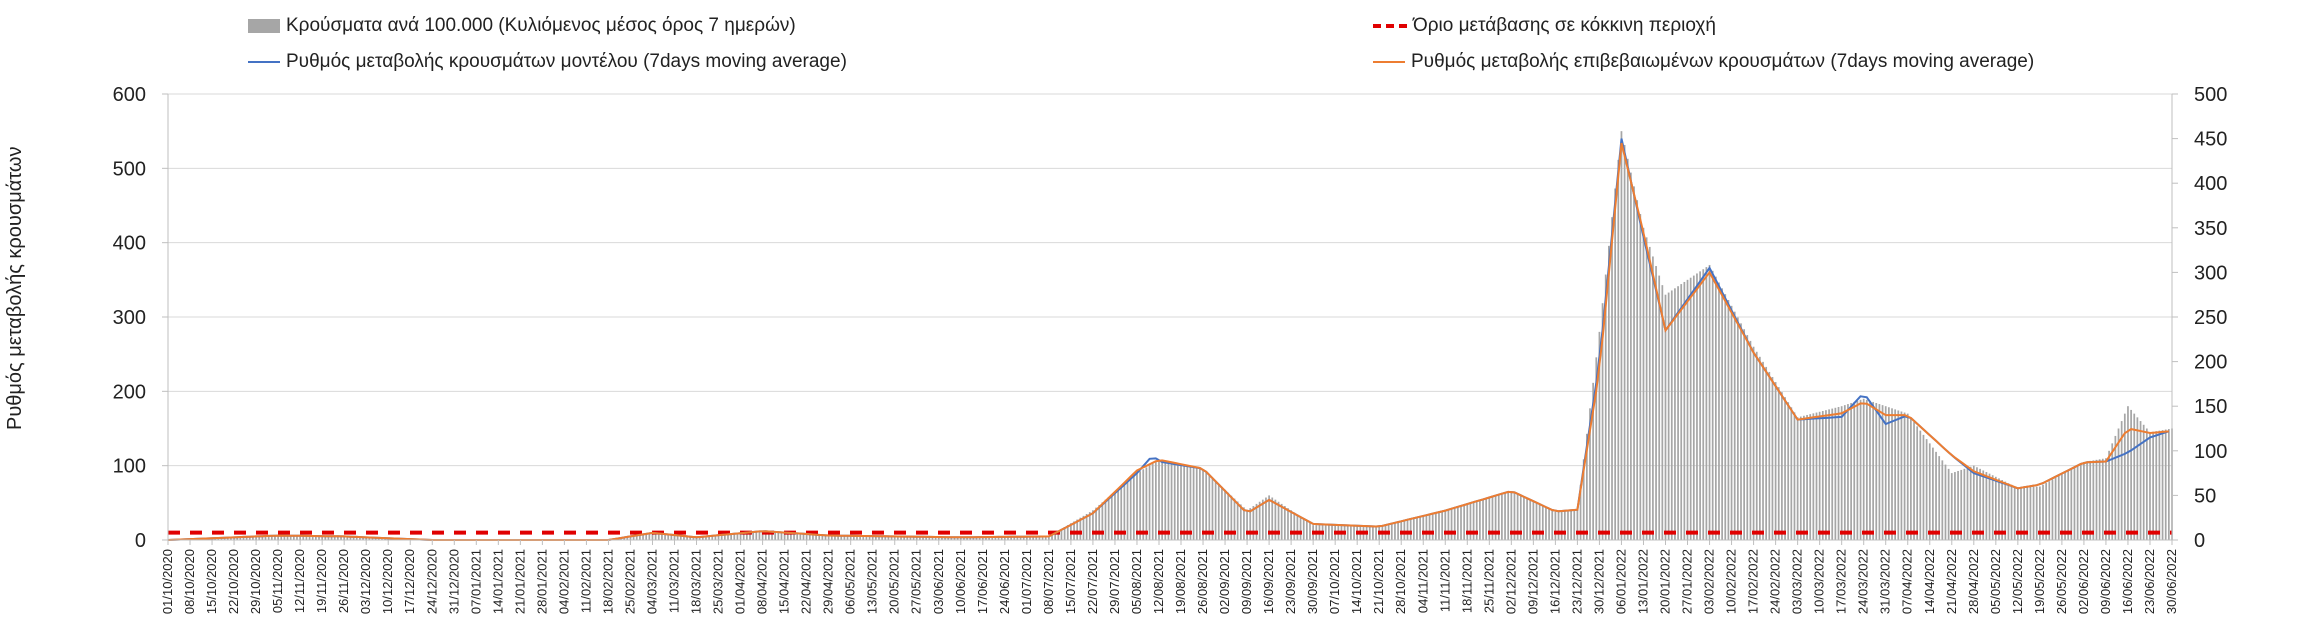  Describe the element at coordinates (129, 244) in the screenshot. I see `left-tick-label: 400` at that location.